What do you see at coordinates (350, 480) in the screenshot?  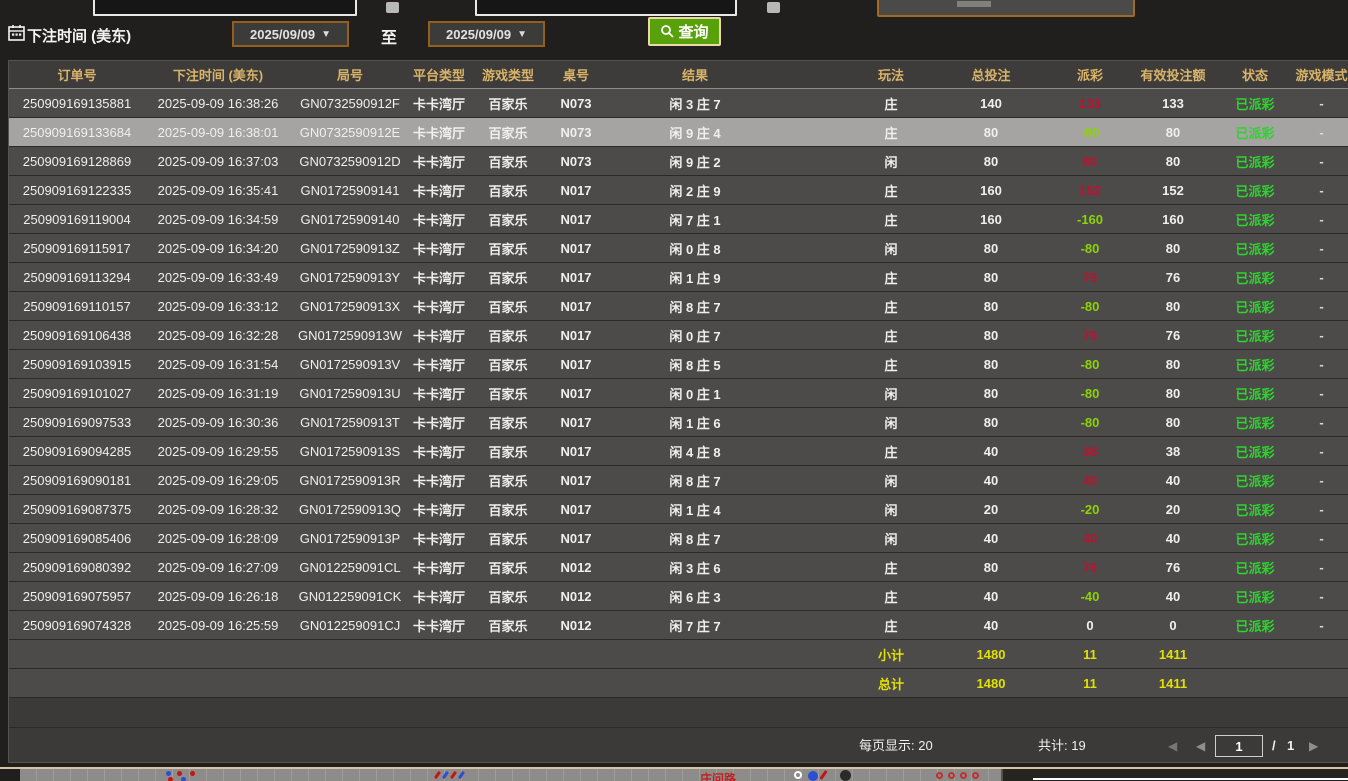 I see `cell-round-number: GN0172590913R` at bounding box center [350, 480].